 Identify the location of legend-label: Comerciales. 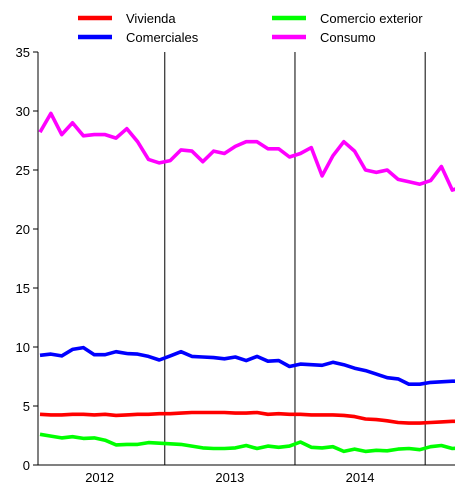
(162, 37).